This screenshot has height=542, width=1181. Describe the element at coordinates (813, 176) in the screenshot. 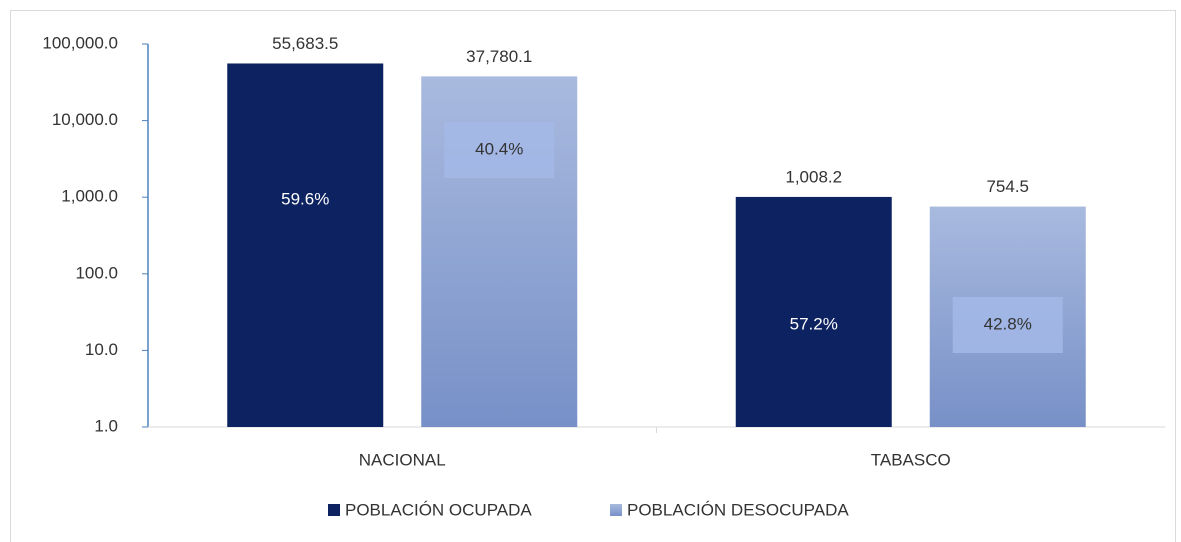

I see `value-label: 1,008.2` at that location.